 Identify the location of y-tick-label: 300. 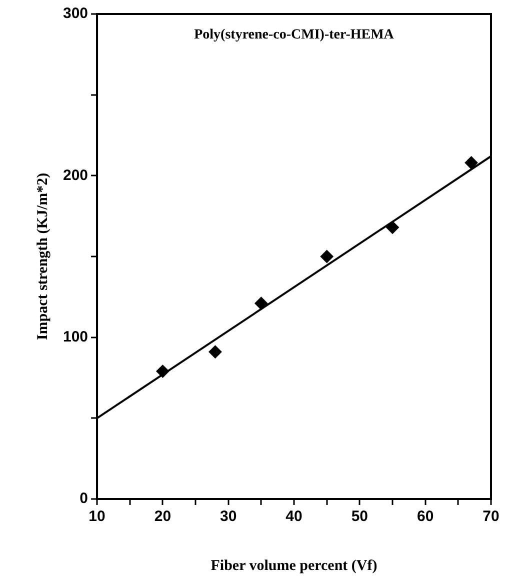
(75, 13).